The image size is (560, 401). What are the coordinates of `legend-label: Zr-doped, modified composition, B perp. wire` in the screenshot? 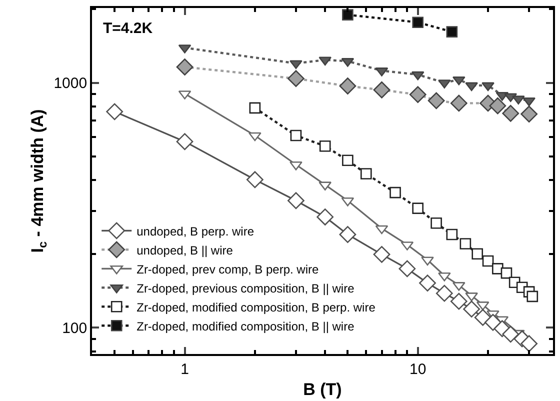 It's located at (256, 307).